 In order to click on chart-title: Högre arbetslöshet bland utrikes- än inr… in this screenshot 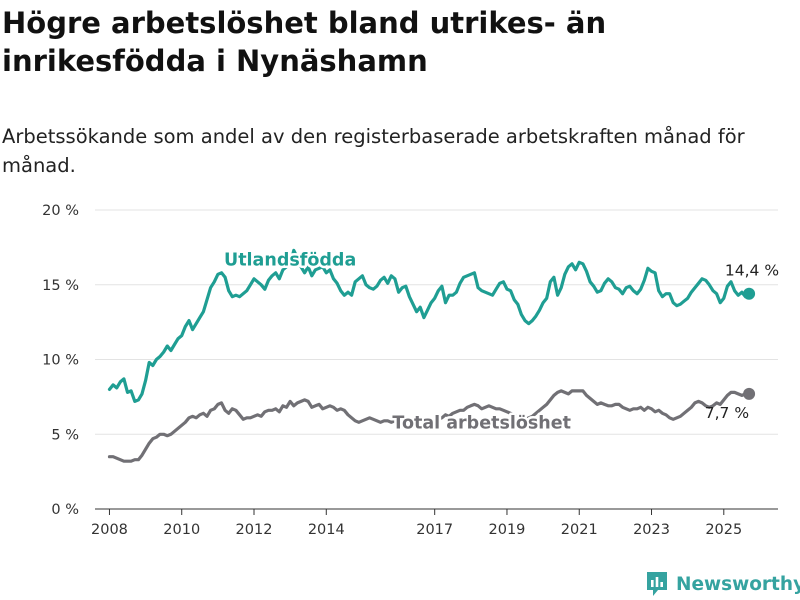, I will do `click(304, 42)`.